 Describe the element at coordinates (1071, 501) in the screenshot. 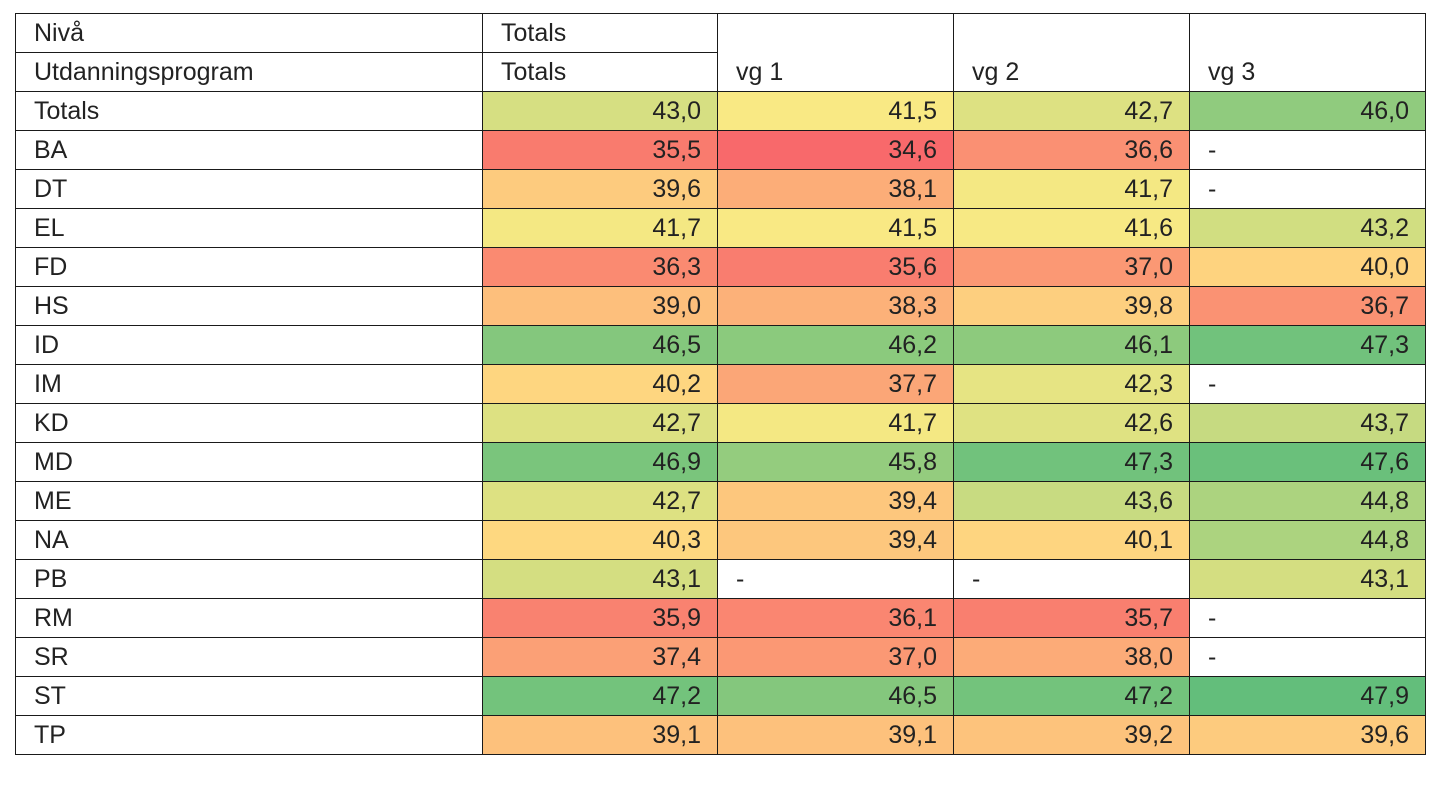

I see `value-cell: 43,6` at that location.